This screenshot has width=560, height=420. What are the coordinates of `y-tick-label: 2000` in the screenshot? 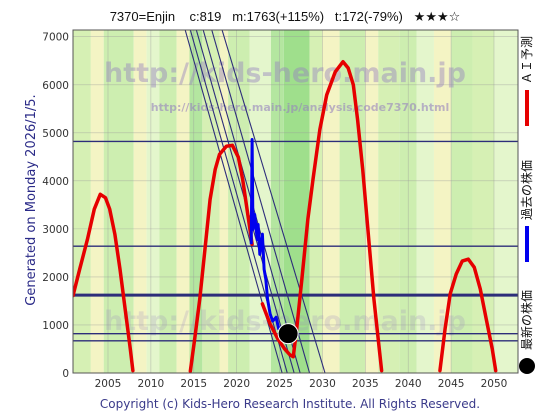 It's located at (55, 278).